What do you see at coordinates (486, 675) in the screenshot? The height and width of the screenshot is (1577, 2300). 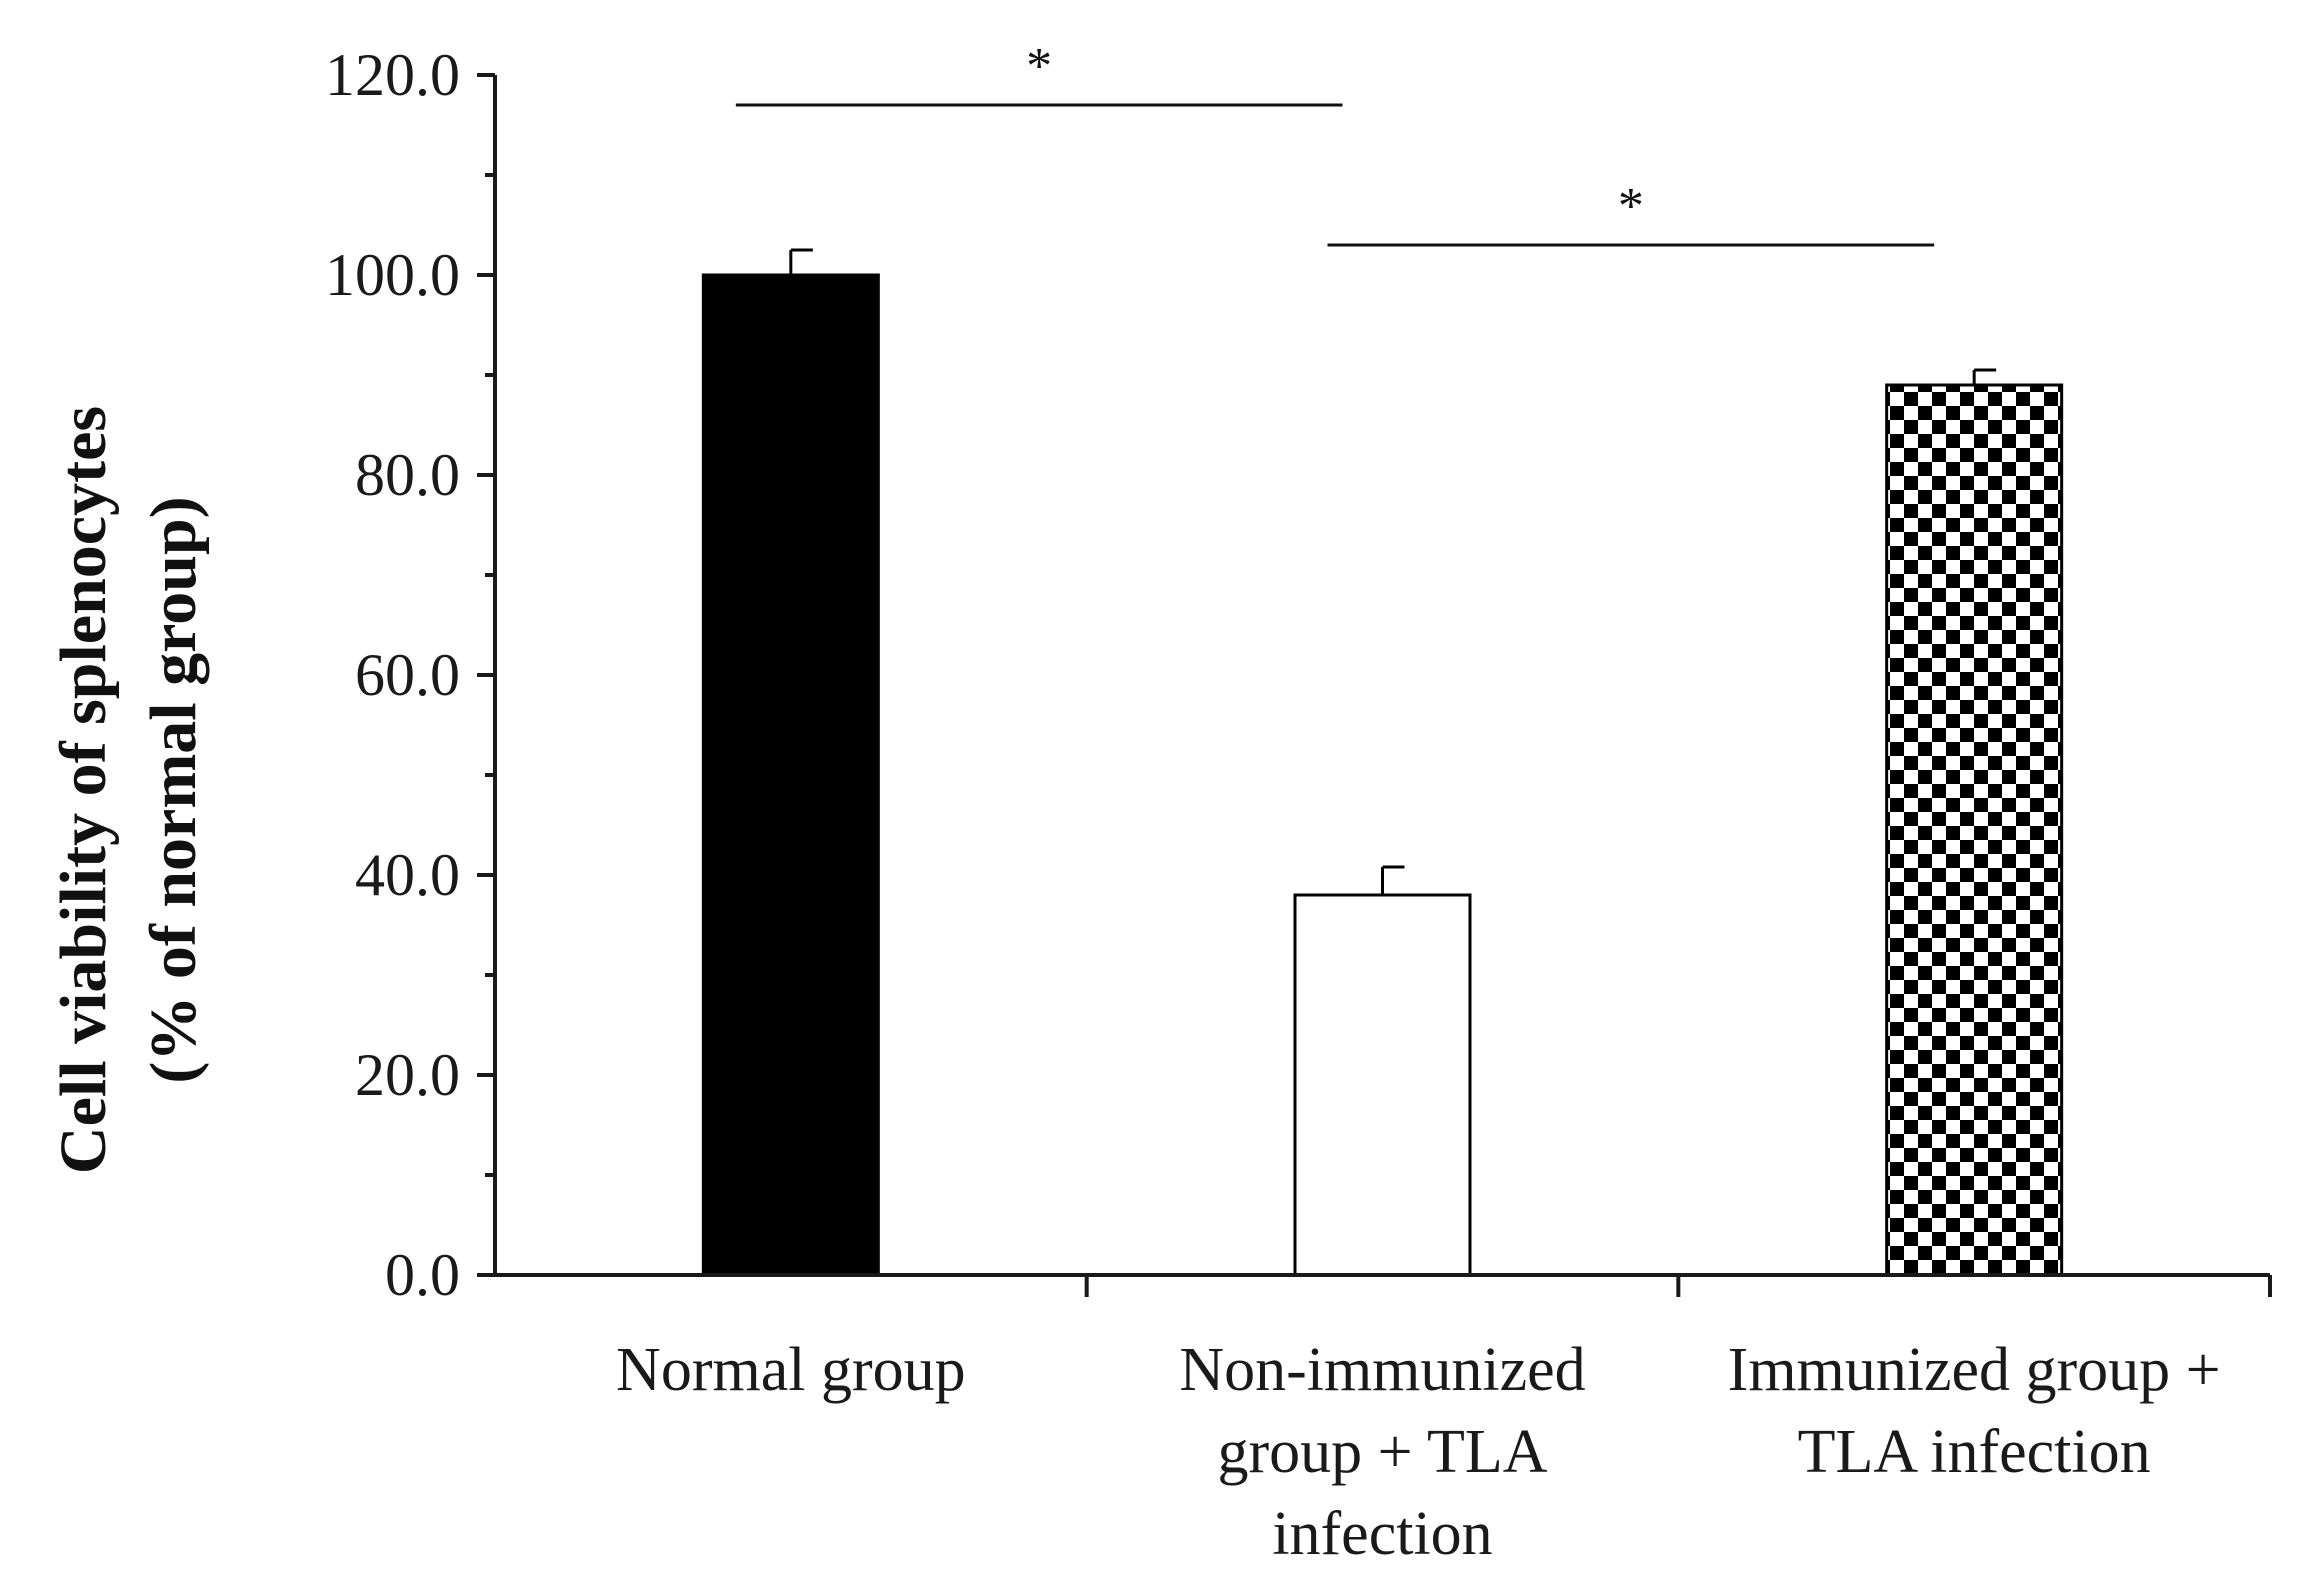 I see `y-axis-ticks` at bounding box center [486, 675].